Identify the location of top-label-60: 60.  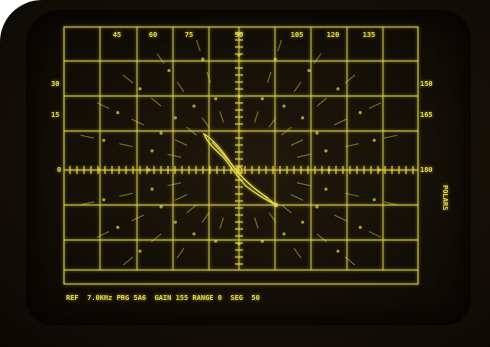
(153, 35).